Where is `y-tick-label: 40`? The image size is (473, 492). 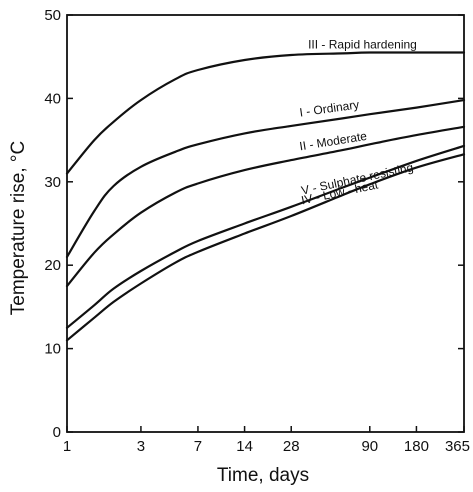 y-tick-label: 40 is located at coordinates (52, 98).